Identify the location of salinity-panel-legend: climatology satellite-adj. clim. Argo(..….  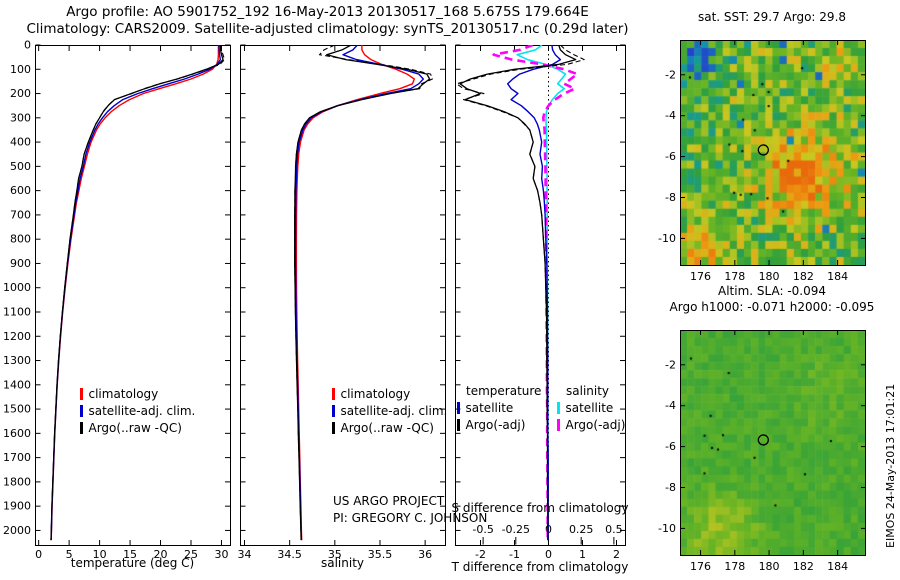
(389, 411).